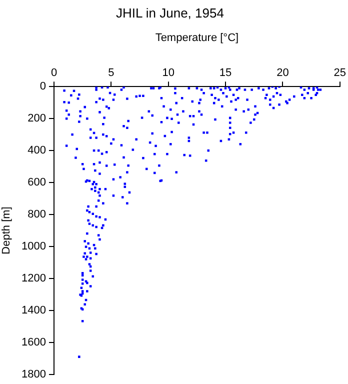 The height and width of the screenshot is (384, 348). What do you see at coordinates (6, 230) in the screenshot?
I see `y-axis-title: Depth [m]` at bounding box center [6, 230].